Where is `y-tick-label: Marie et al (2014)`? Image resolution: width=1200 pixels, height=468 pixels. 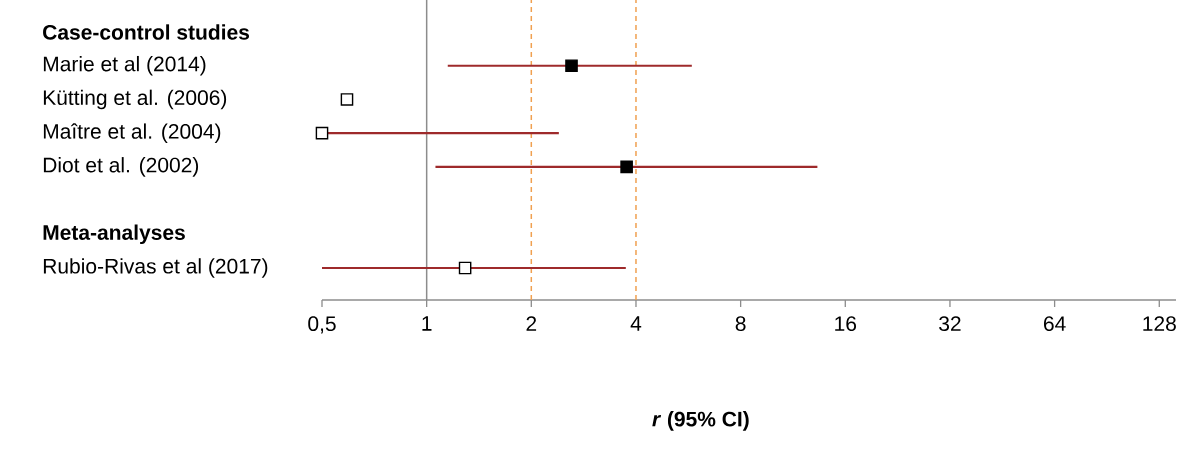 y-tick-label: Marie et al (2014) is located at coordinates (124, 65).